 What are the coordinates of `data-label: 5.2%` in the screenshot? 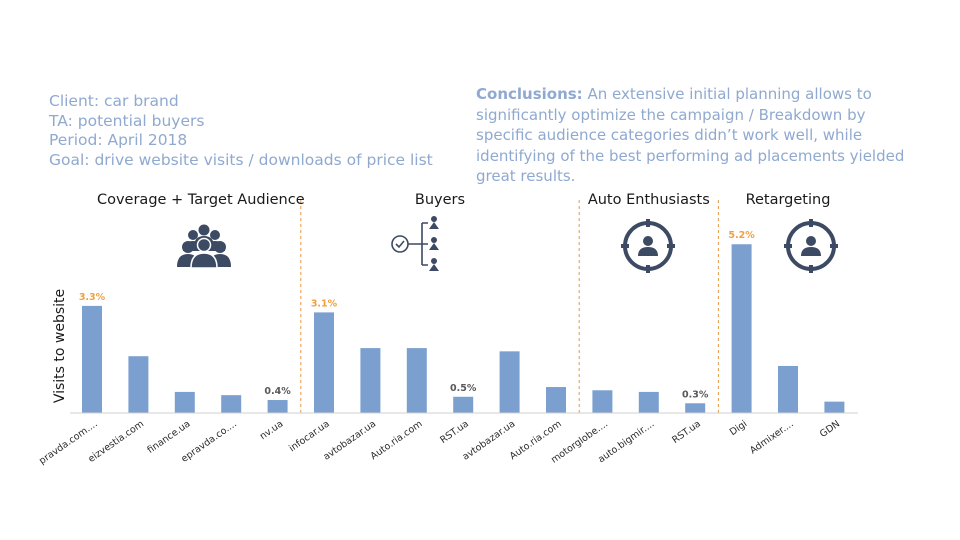 It's located at (741, 235).